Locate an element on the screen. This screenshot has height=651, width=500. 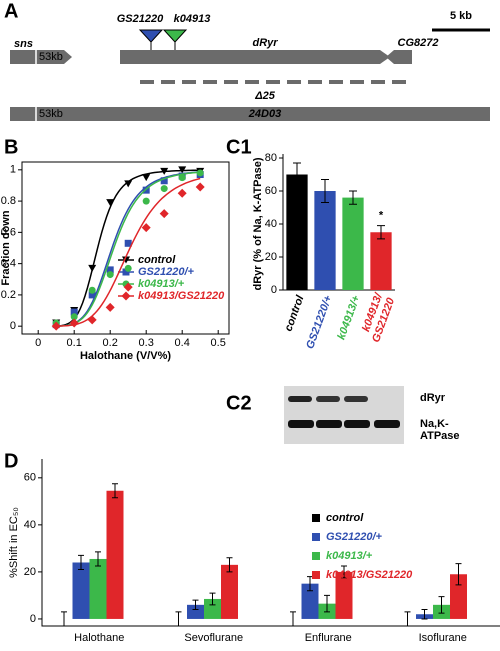
y-axis-label: %Shift in EC₅₀ is located at coordinates (14, 542).